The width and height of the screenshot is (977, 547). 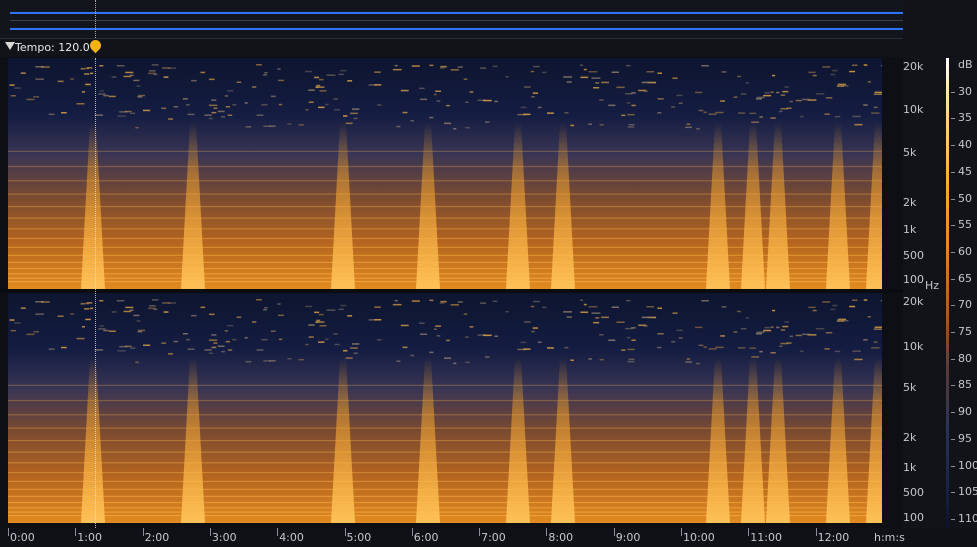 I want to click on harmonic-line, so click(x=445, y=512).